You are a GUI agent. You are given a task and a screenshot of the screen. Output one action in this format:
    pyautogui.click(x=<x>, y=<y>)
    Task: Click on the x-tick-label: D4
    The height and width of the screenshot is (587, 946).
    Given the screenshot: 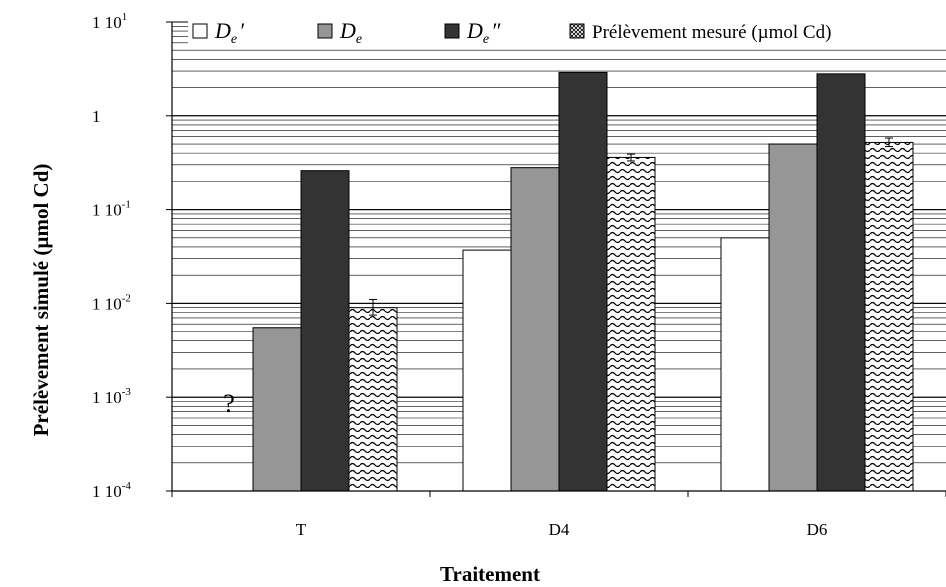 What is the action you would take?
    pyautogui.click(x=559, y=529)
    